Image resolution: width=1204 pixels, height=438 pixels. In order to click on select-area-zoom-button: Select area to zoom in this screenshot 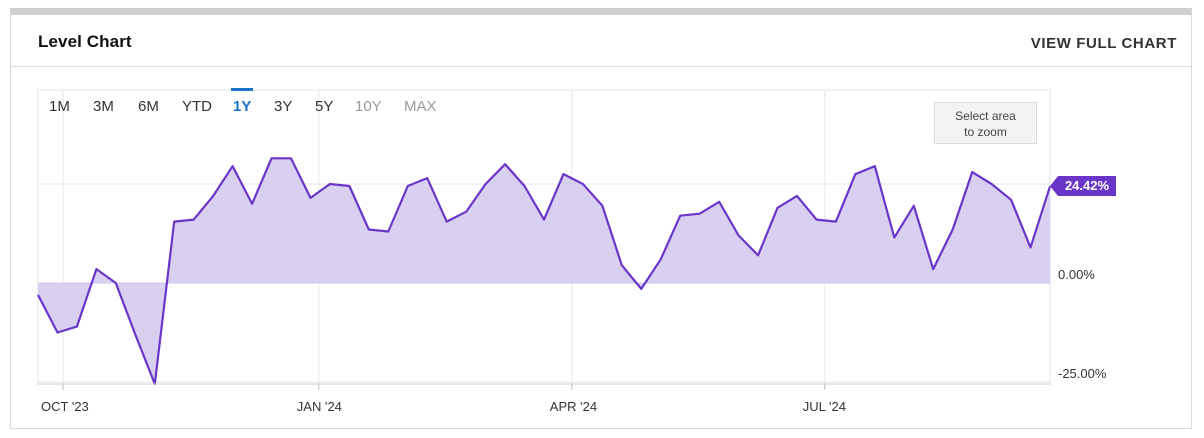, I will do `click(985, 123)`.